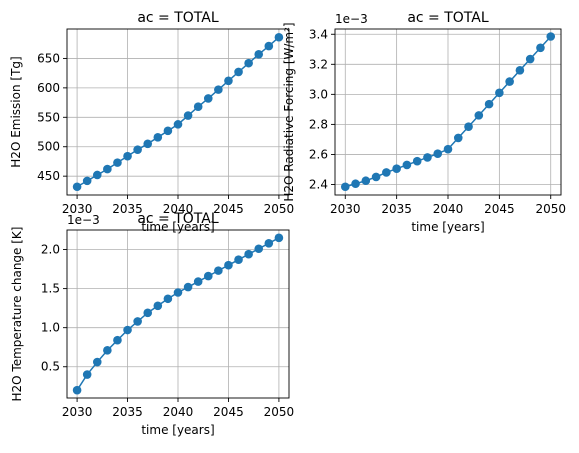 This screenshot has width=579, height=453. What do you see at coordinates (50, 328) in the screenshot?
I see `y-tick-label: 1.0` at bounding box center [50, 328].